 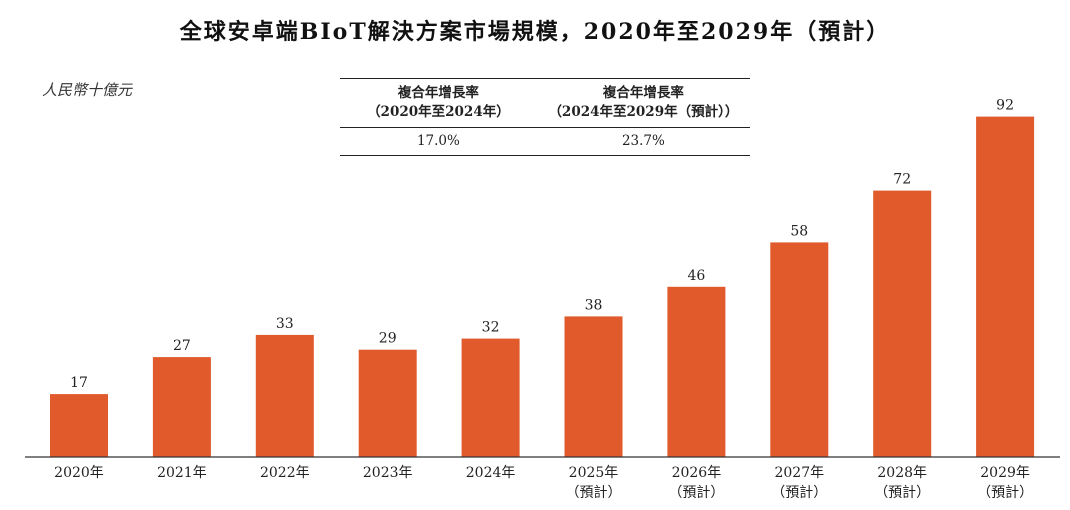 What do you see at coordinates (697, 473) in the screenshot?
I see `x-tick-label-6: 2026年` at bounding box center [697, 473].